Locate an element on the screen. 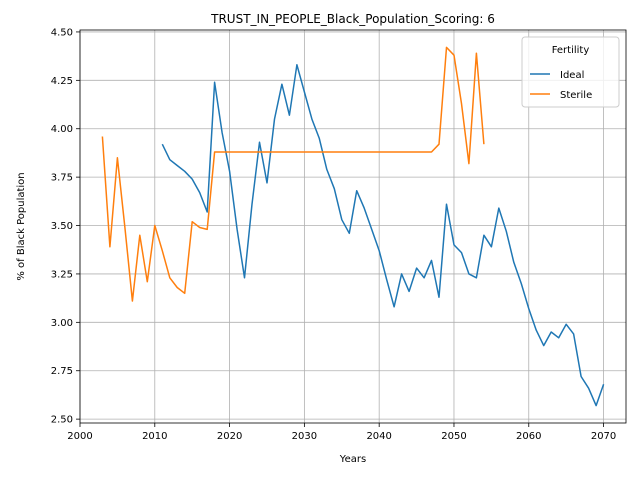 The height and width of the screenshot is (480, 640). x-tick-label: 2020 is located at coordinates (229, 436).